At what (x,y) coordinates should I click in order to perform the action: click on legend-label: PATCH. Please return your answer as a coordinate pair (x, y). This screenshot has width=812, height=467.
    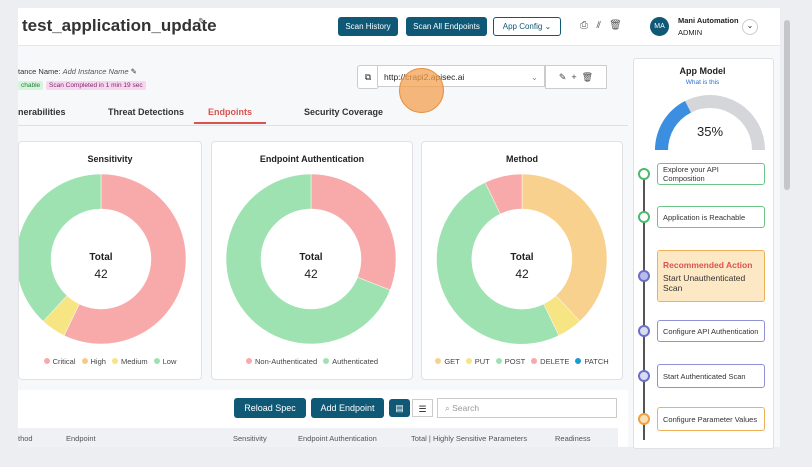
    Looking at the image, I should click on (596, 361).